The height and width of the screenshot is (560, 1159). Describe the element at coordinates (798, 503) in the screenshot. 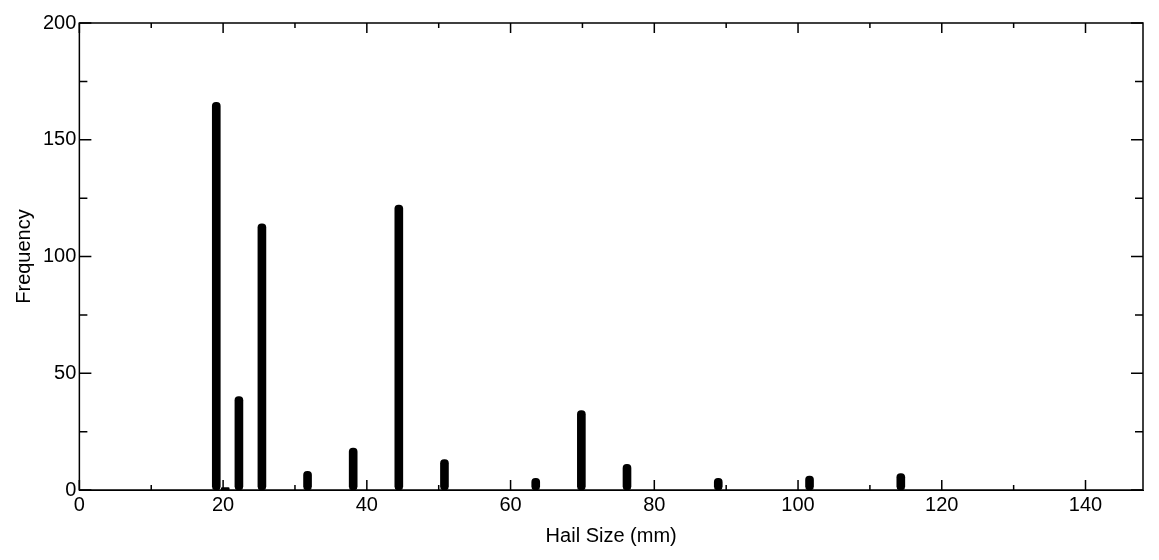

I see `x-tick-label: 100` at that location.